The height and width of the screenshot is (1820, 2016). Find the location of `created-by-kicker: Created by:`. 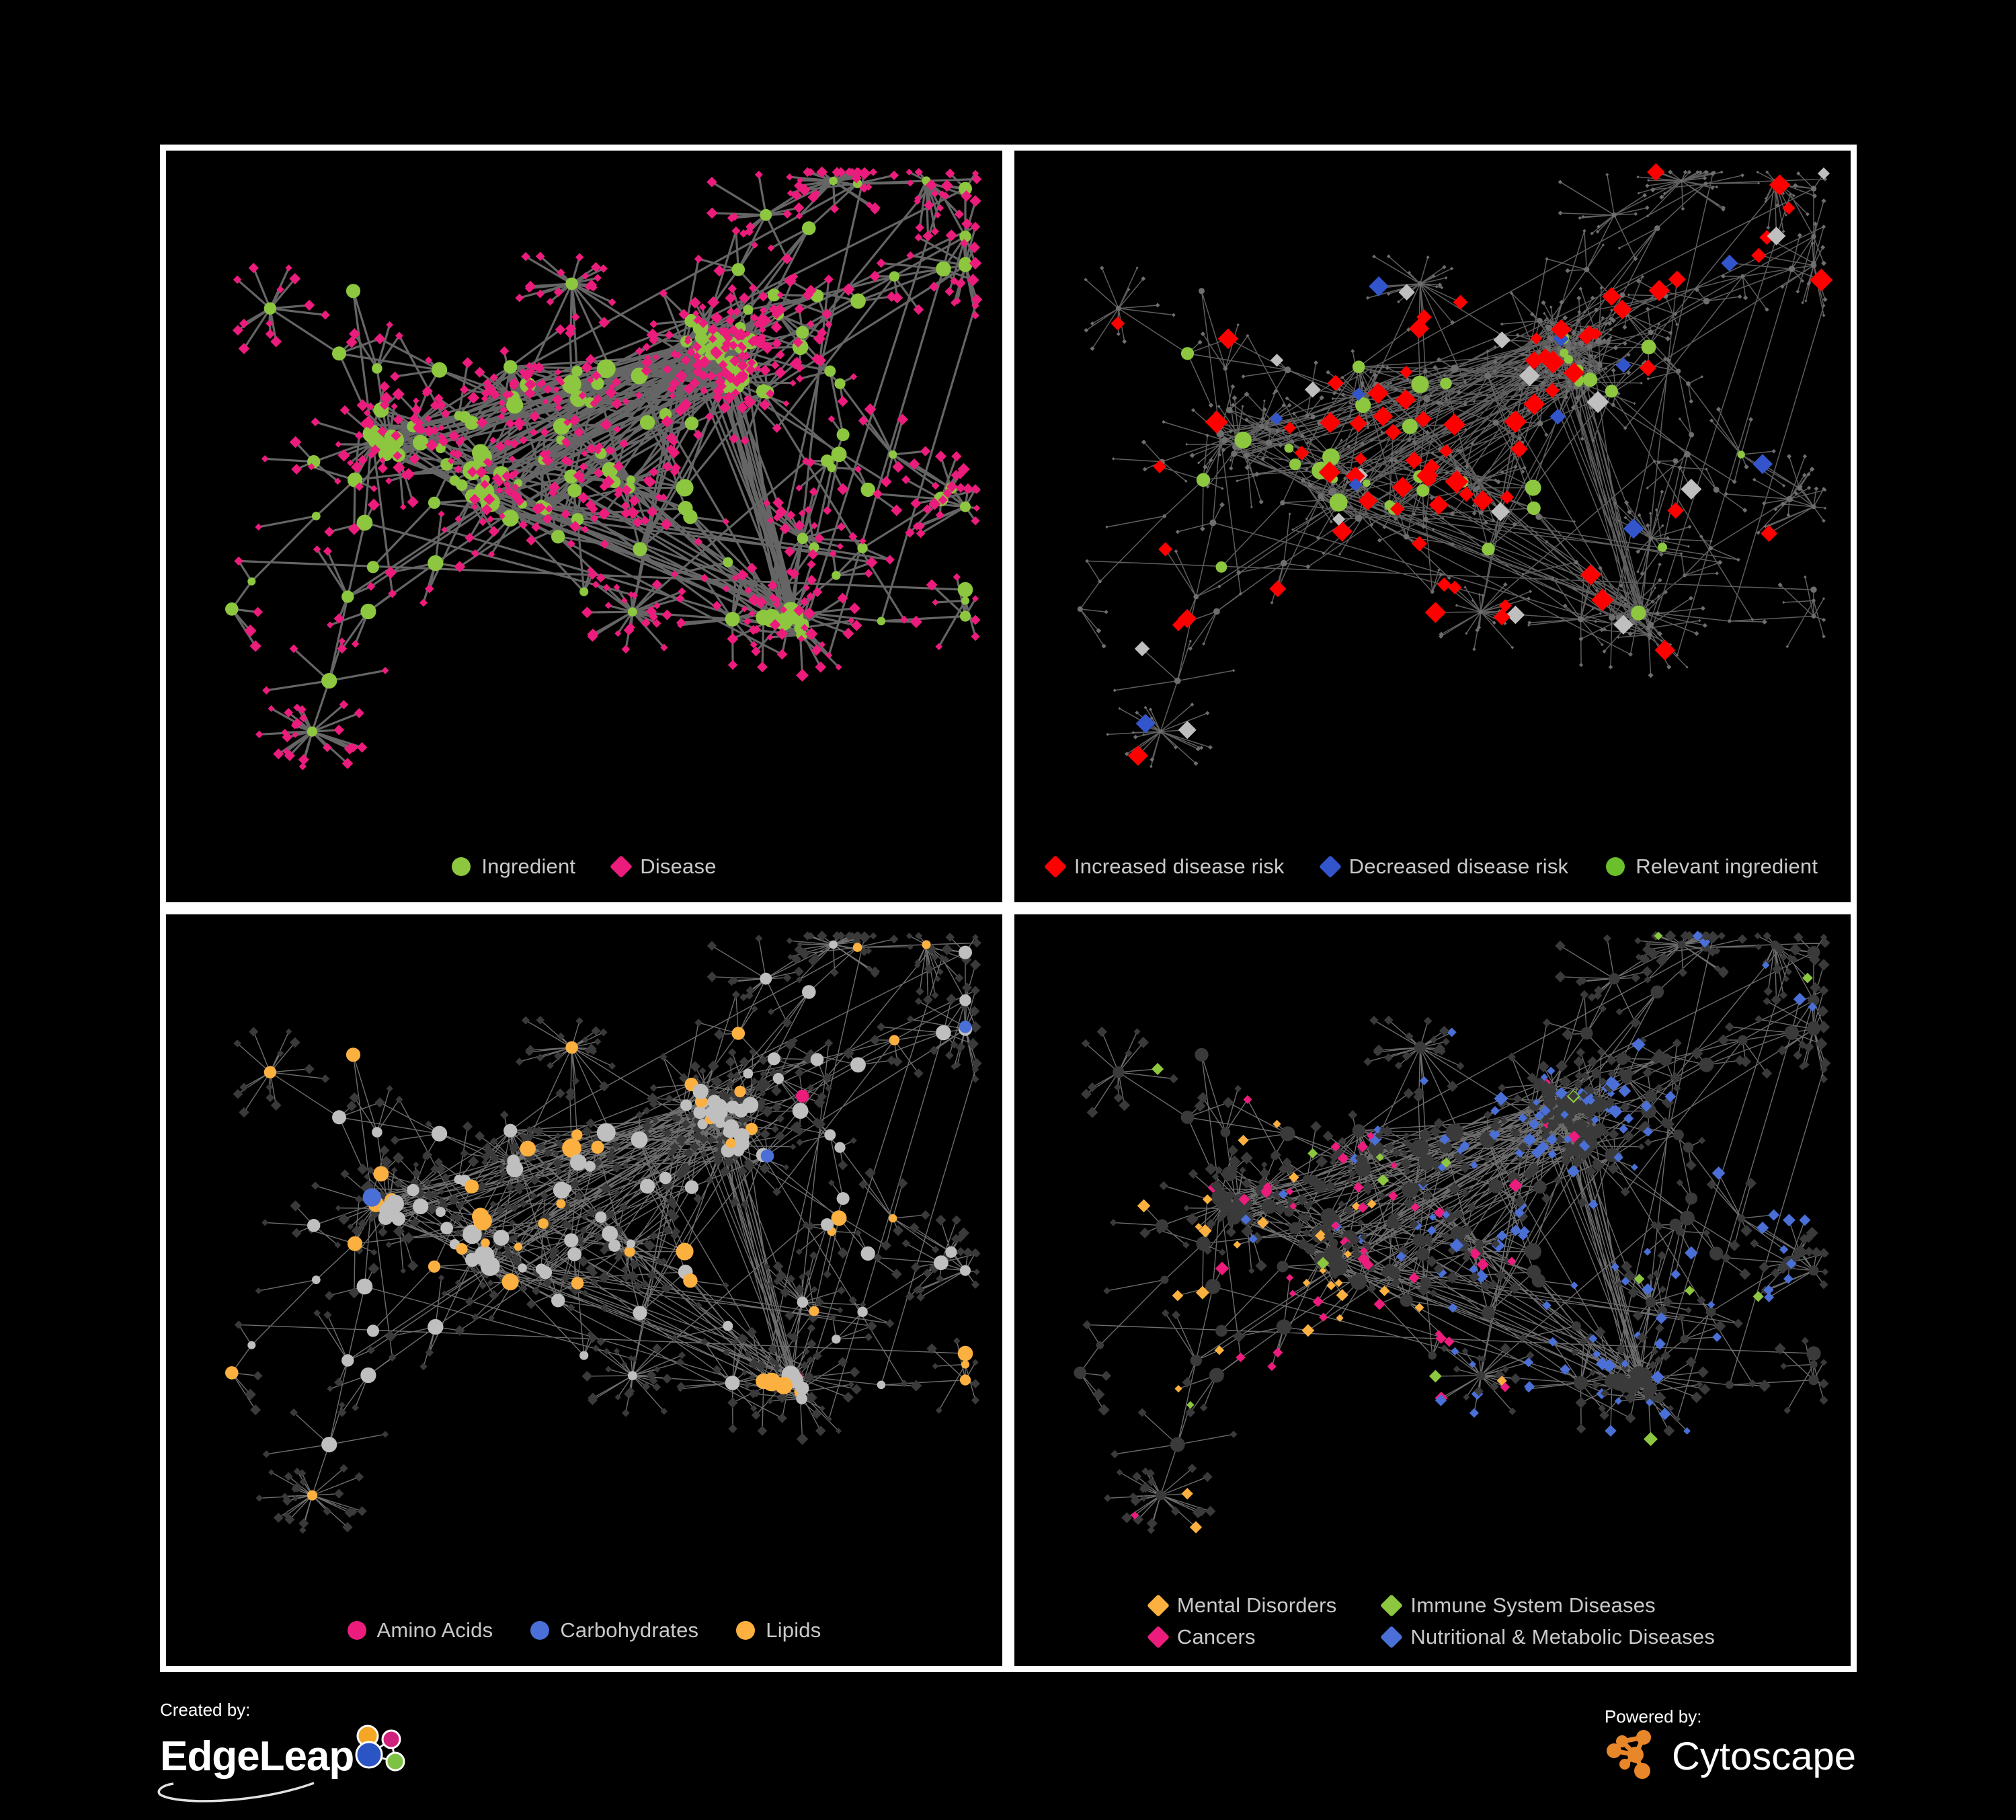

created-by-kicker: Created by: is located at coordinates (205, 1710).